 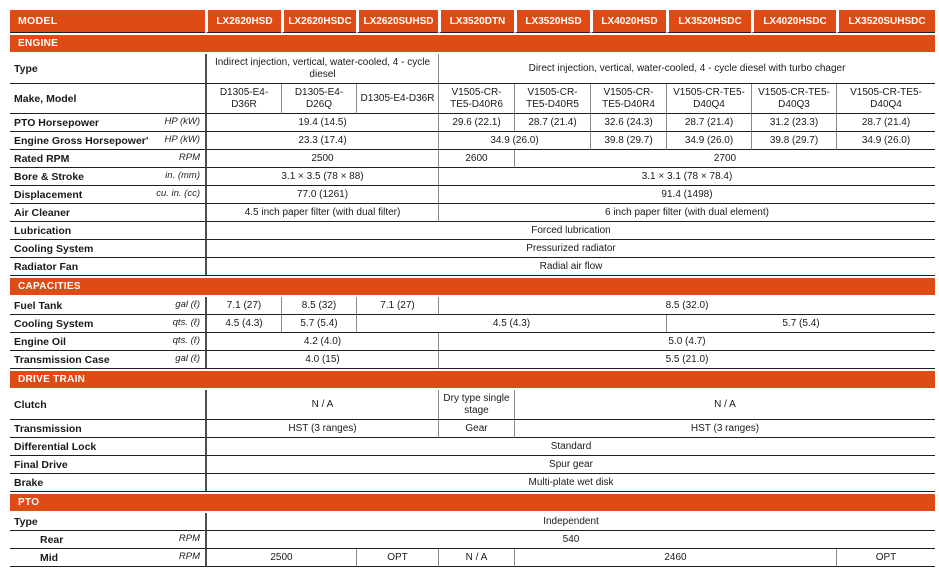 I want to click on spec-cell: 540, so click(x=570, y=540).